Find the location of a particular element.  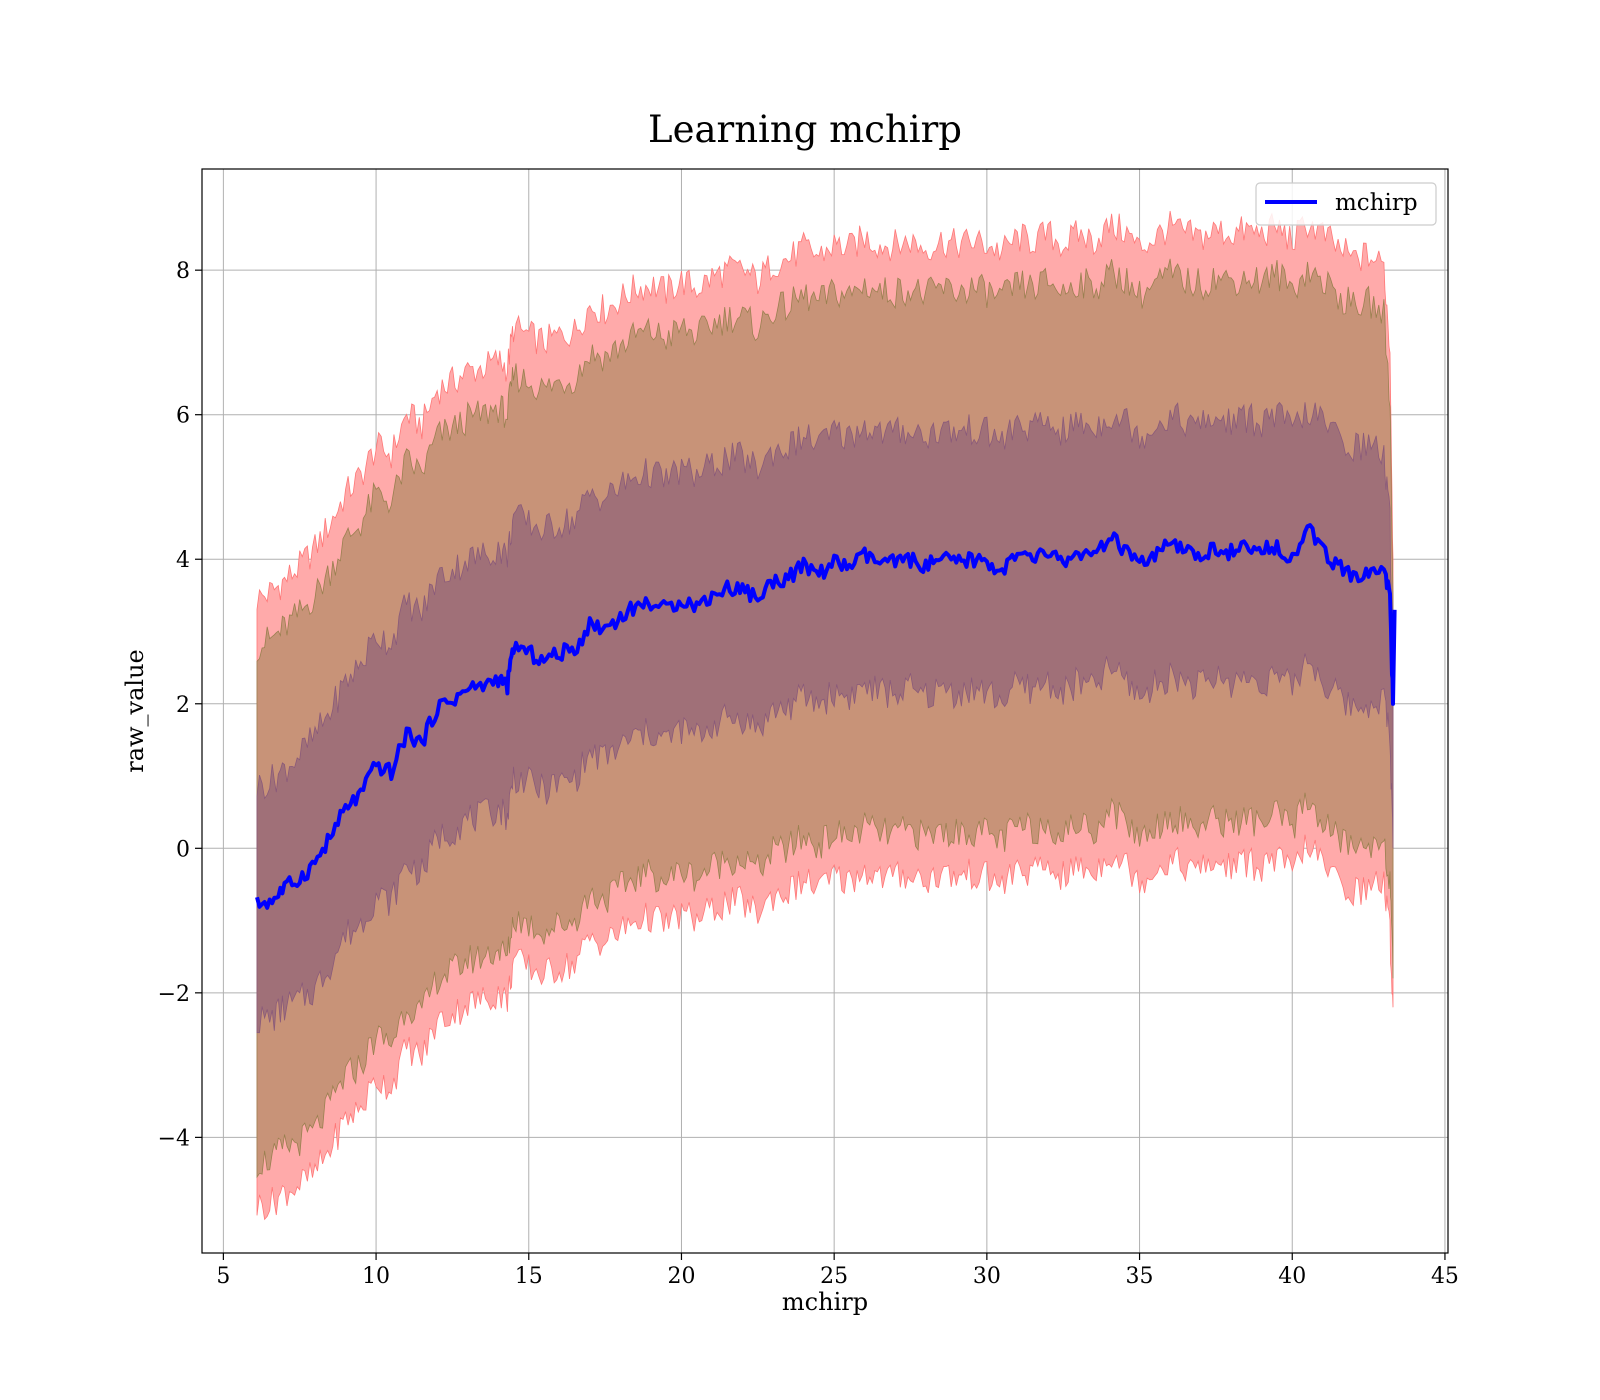

y-tick-label: 2 is located at coordinates (183, 705).